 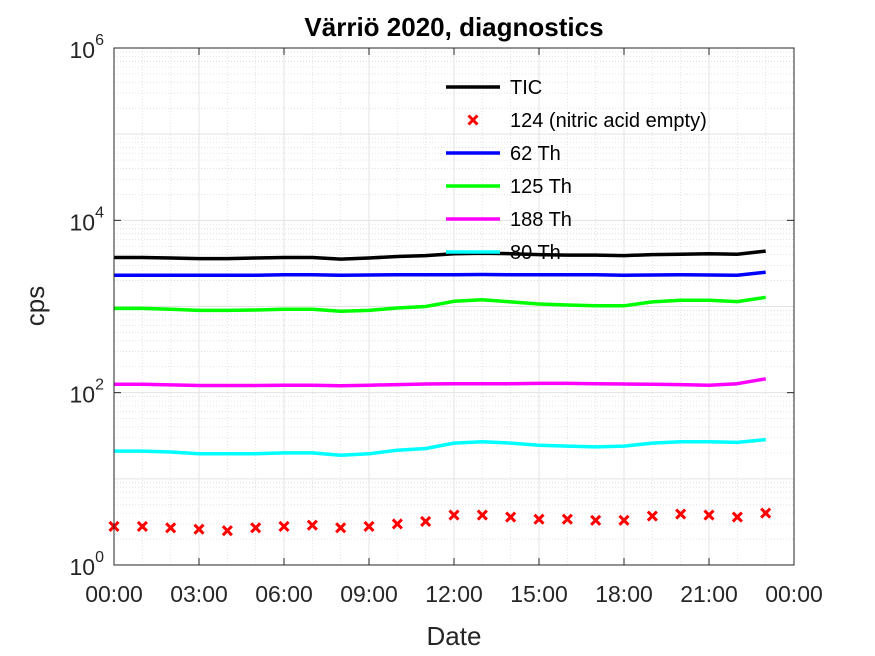 What do you see at coordinates (608, 121) in the screenshot?
I see `legend-label: 124 (nitric acid empty)` at bounding box center [608, 121].